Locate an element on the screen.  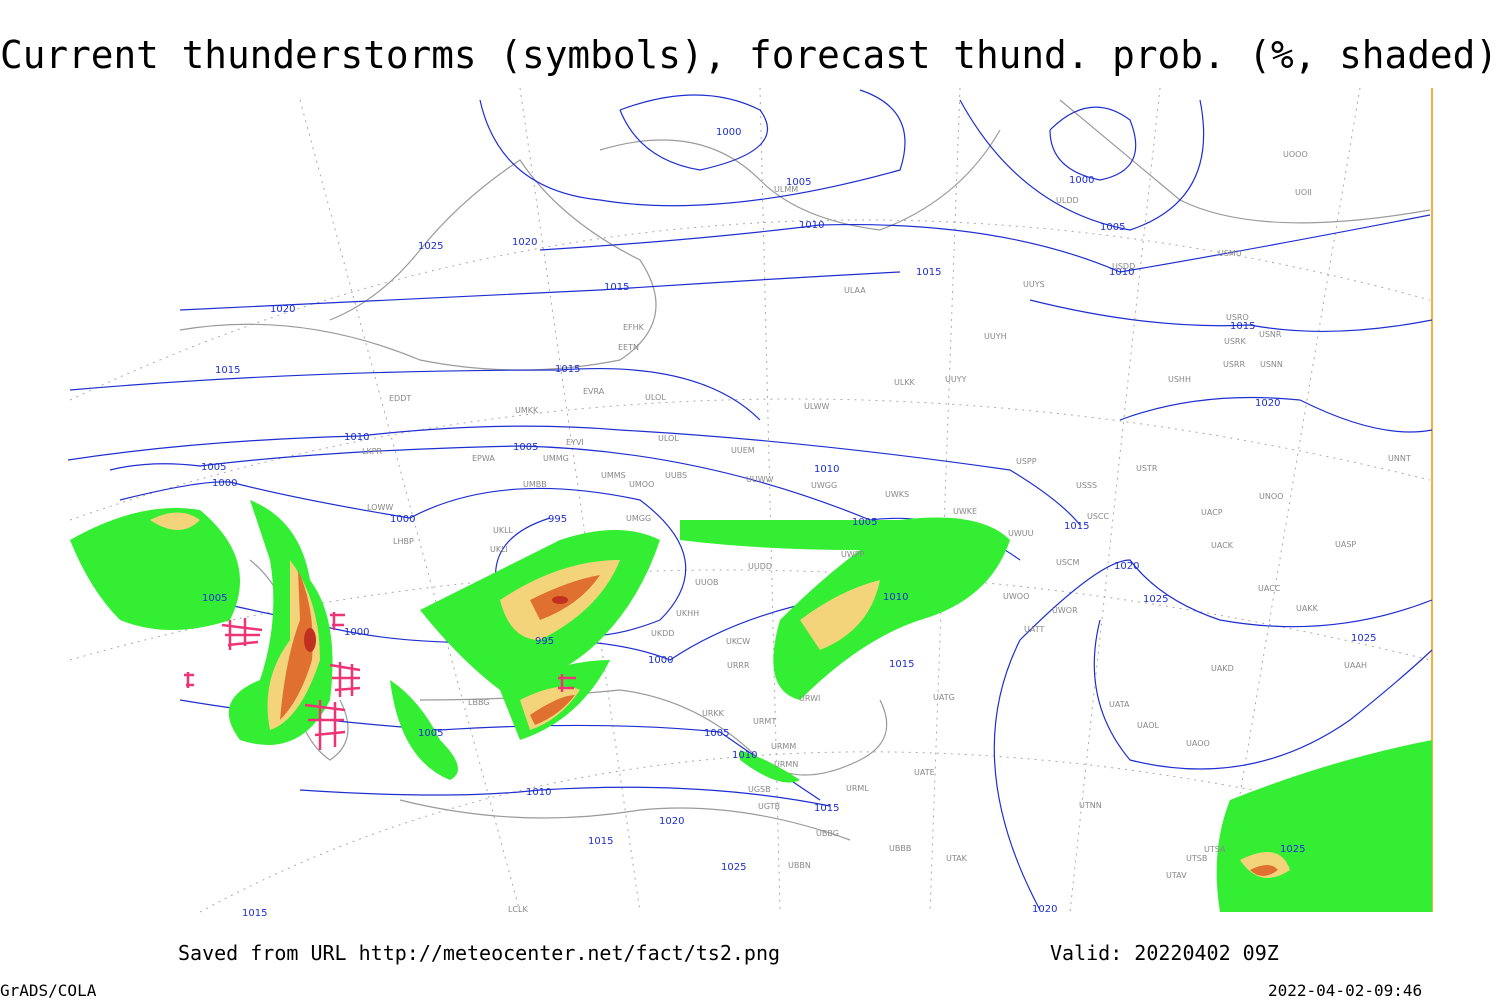
station-label: URMT is located at coordinates (764, 721).